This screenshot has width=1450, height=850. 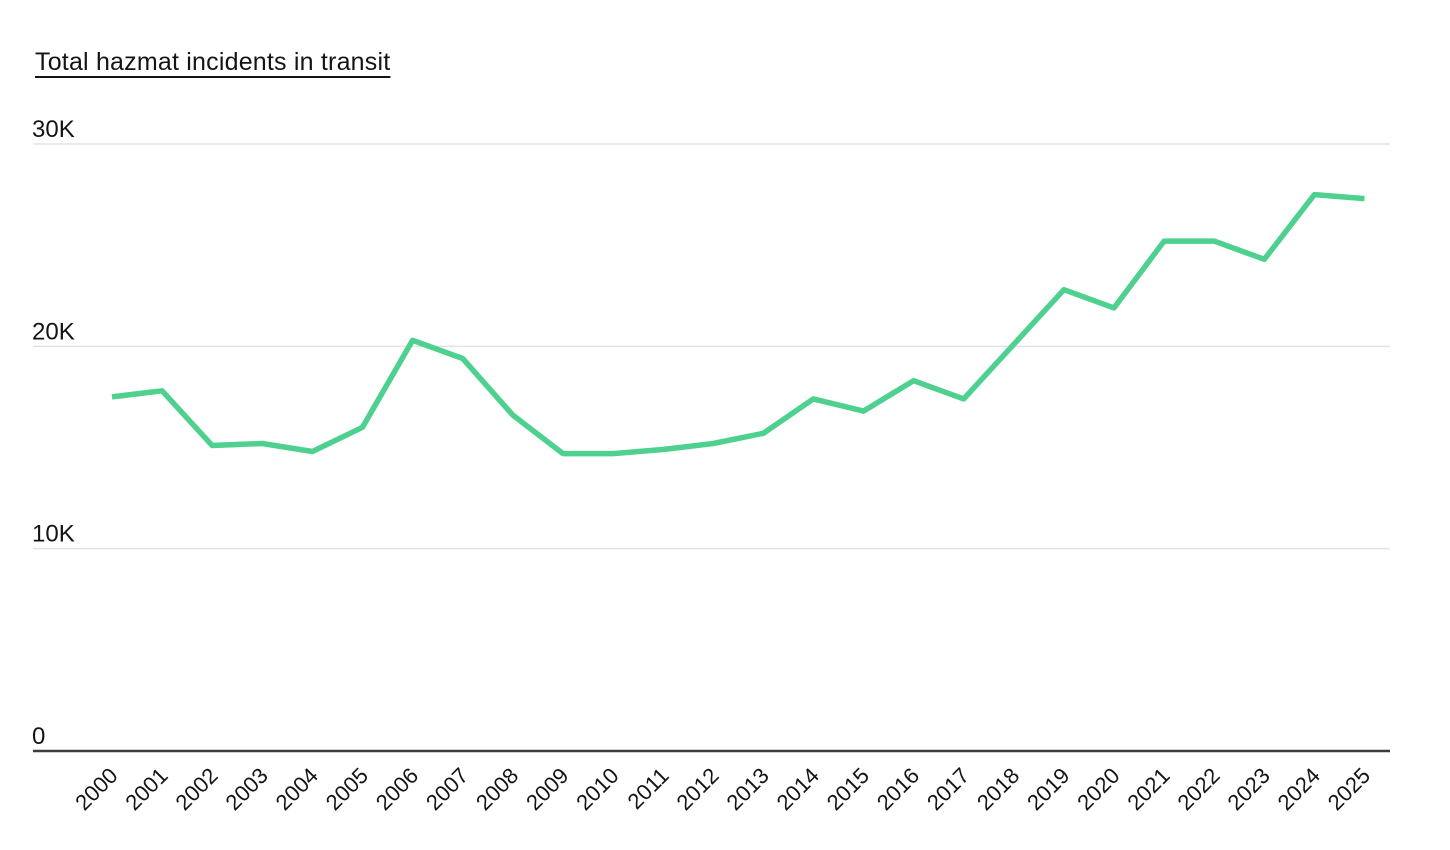 What do you see at coordinates (948, 789) in the screenshot?
I see `x-tick-label: 2017` at bounding box center [948, 789].